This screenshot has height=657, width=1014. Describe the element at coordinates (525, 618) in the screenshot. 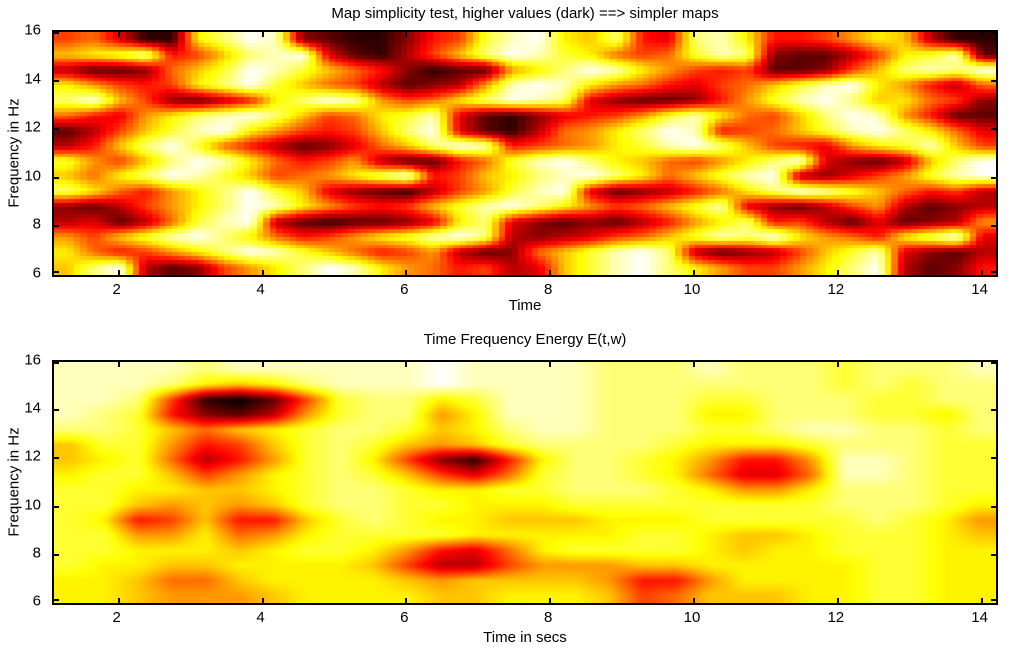

I see `bottom-x-axis-ticks: 2 4 6 8 10 12 14` at that location.